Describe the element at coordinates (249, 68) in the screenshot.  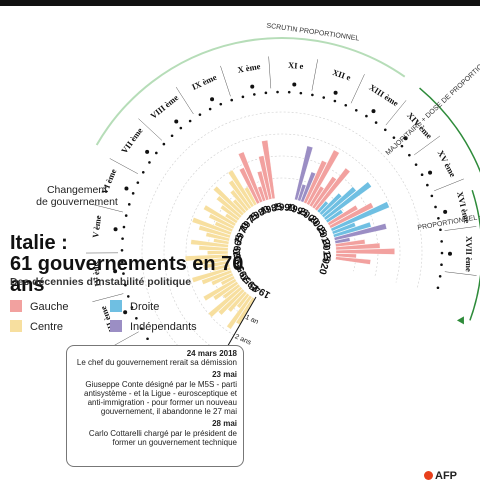
I see `legislature-label-10: X ème` at that location.